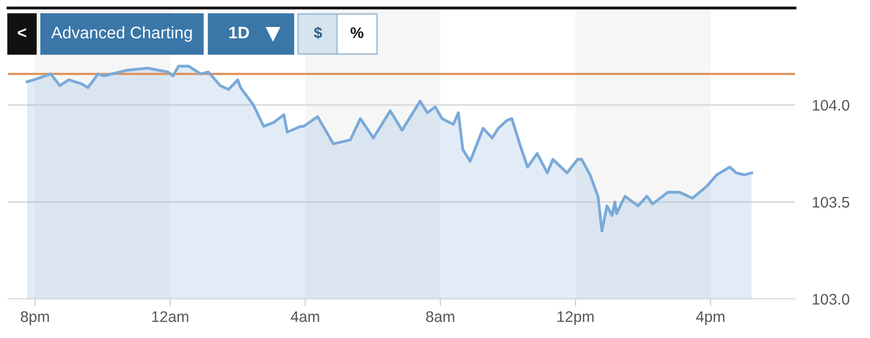 This screenshot has width=870, height=338. Describe the element at coordinates (318, 33) in the screenshot. I see `annotation: $` at that location.